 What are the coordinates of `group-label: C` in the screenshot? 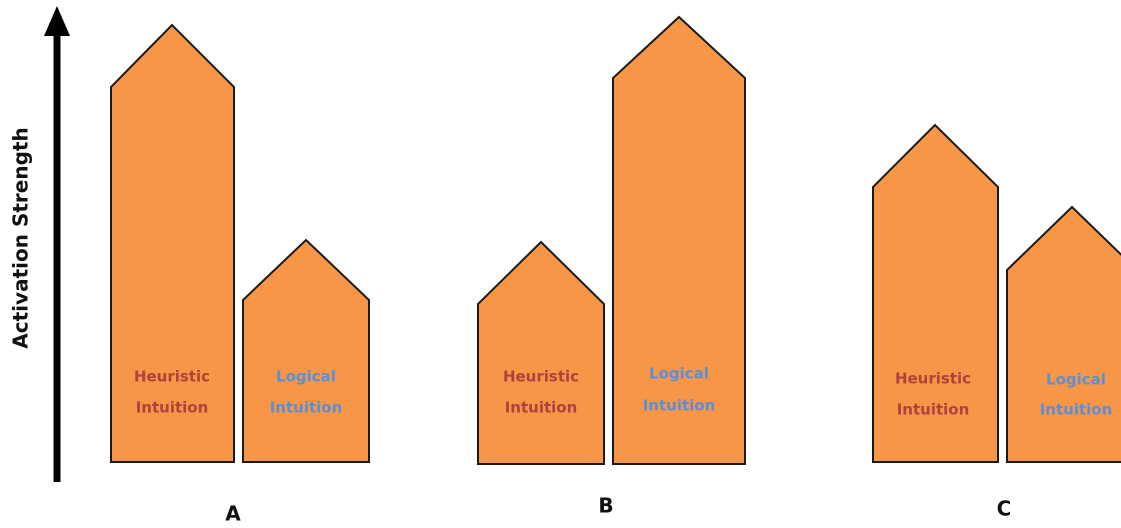 It's located at (1004, 509).